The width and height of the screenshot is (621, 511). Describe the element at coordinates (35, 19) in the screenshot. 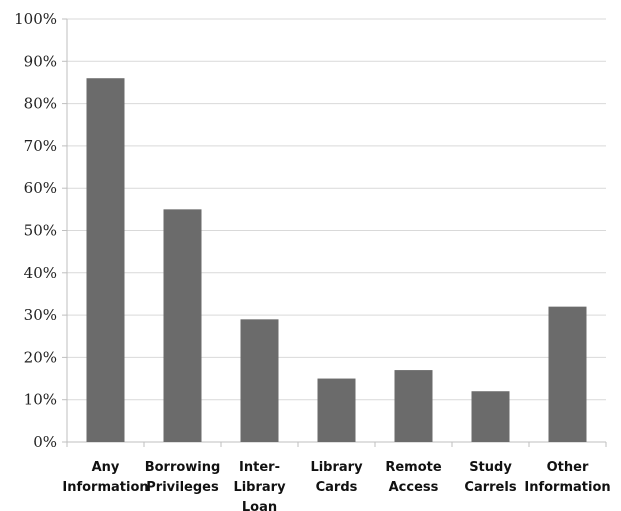

I see `y-tick-label-10: 100%` at that location.